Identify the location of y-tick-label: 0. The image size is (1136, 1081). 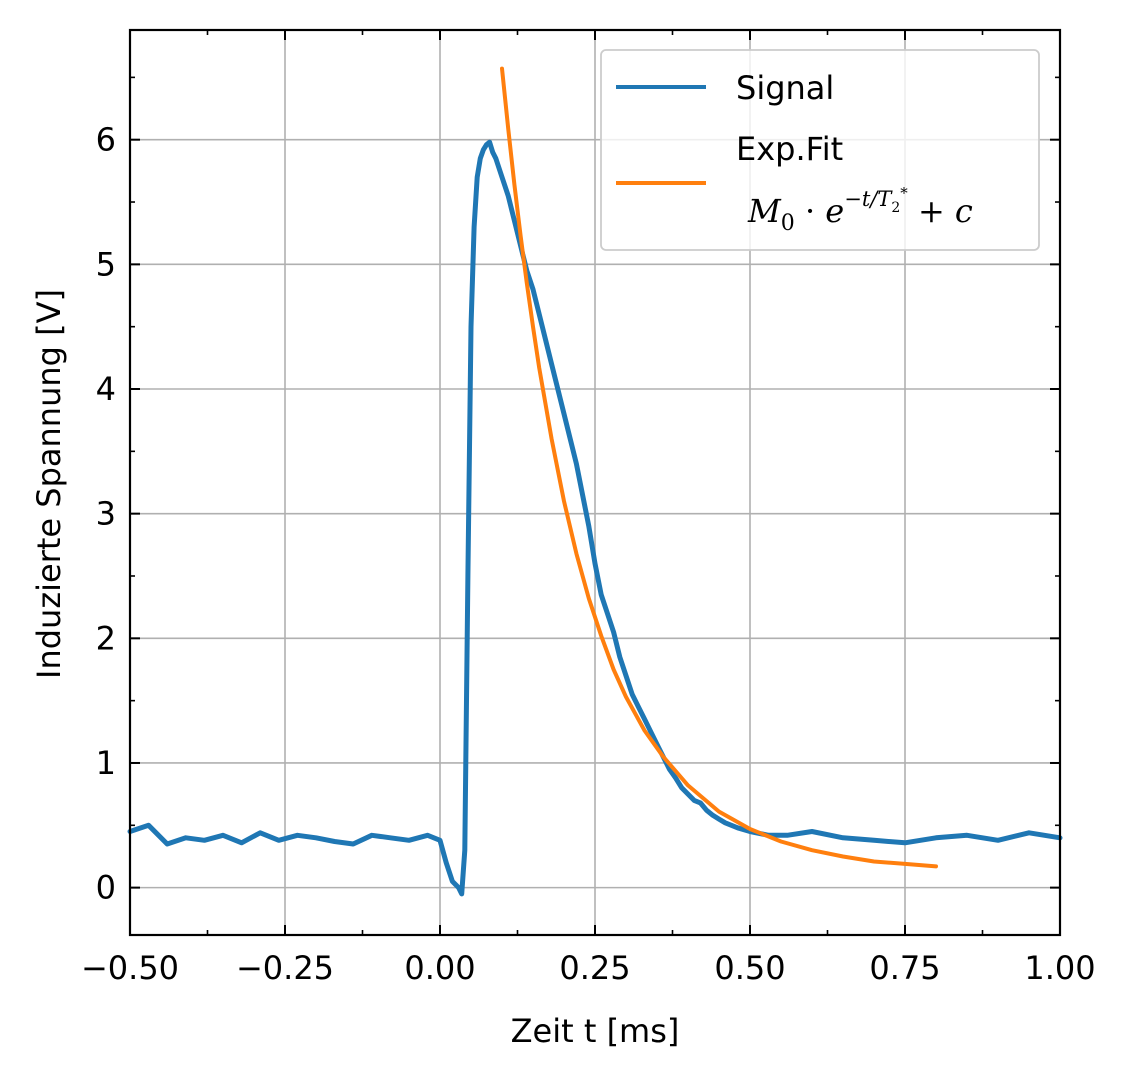
(106, 888).